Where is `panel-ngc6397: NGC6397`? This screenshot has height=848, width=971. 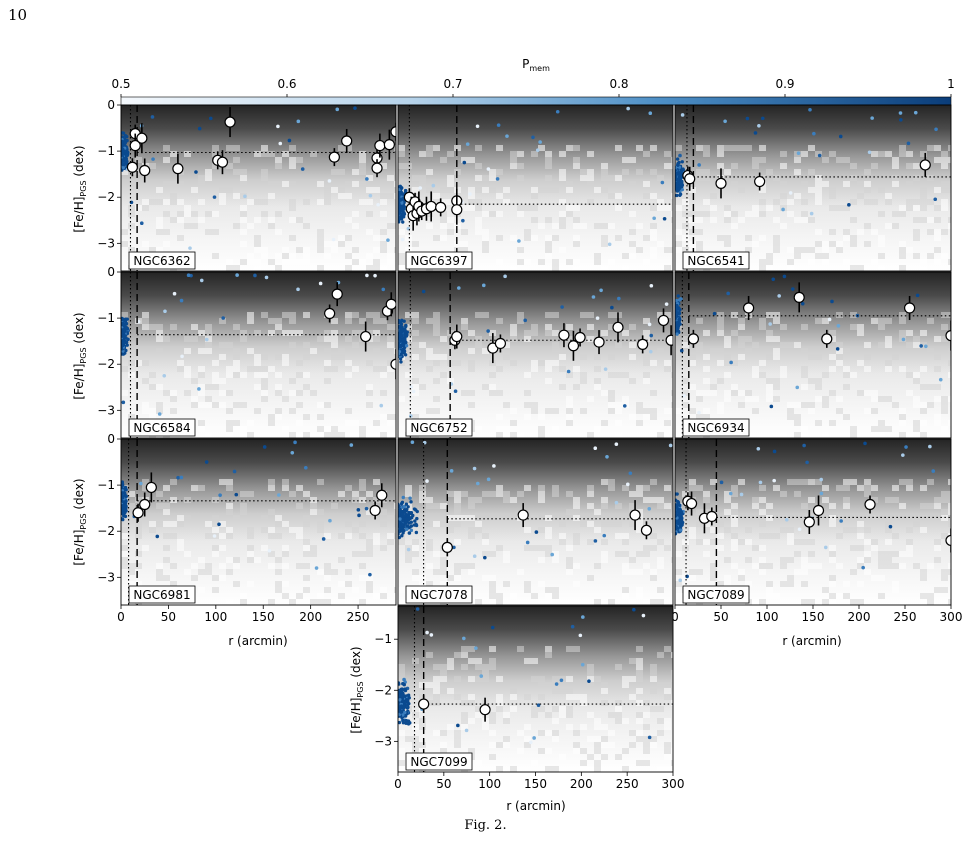 panel-ngc6397: NGC6397 is located at coordinates (535, 188).